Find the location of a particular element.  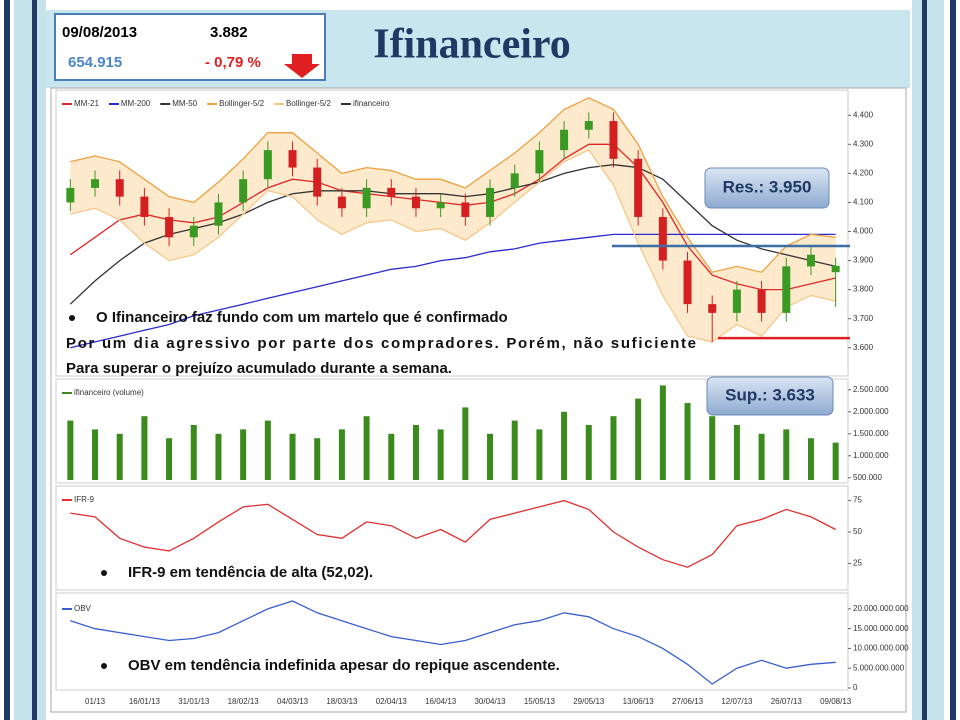

y-tick-label: 4.300 is located at coordinates (863, 143).